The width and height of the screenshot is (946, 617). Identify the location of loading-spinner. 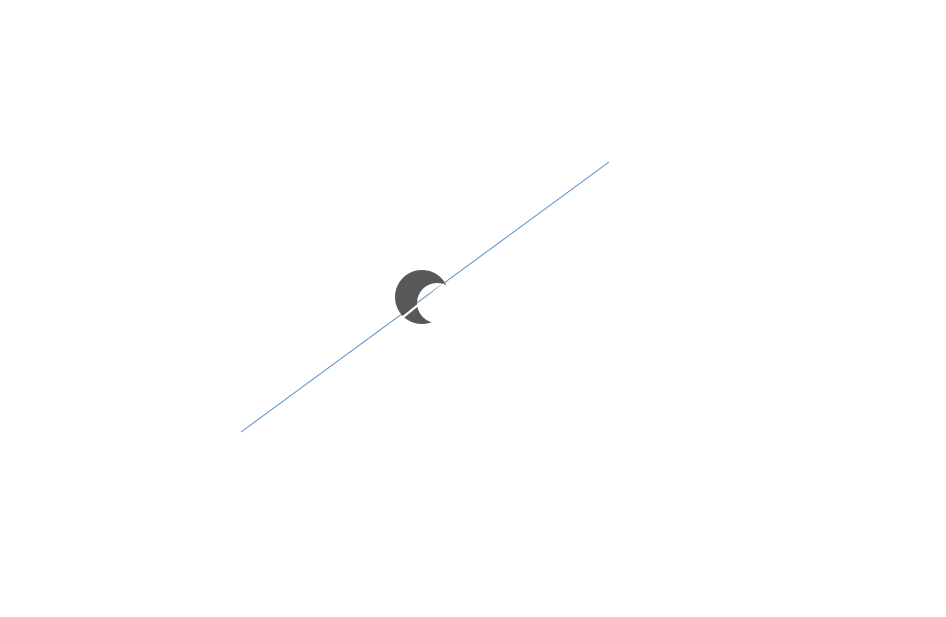
(422, 297).